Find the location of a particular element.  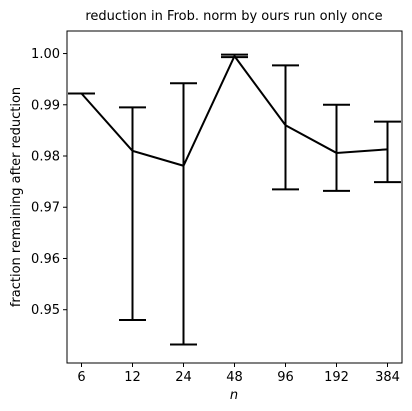

y-tick-label: 1.00 is located at coordinates (45, 54).